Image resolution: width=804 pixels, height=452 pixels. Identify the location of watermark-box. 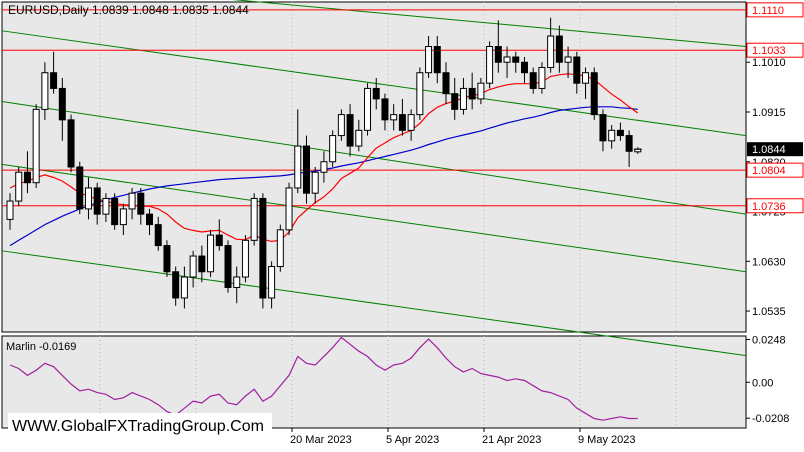
(140, 425).